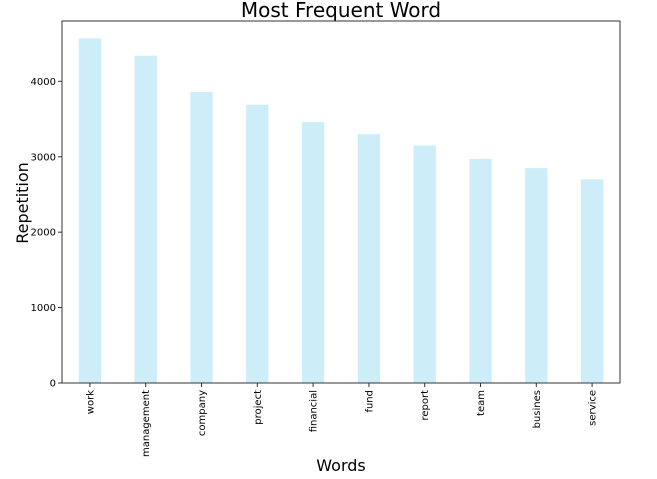 Image resolution: width=657 pixels, height=479 pixels. Describe the element at coordinates (369, 259) in the screenshot. I see `bar-fund` at that location.